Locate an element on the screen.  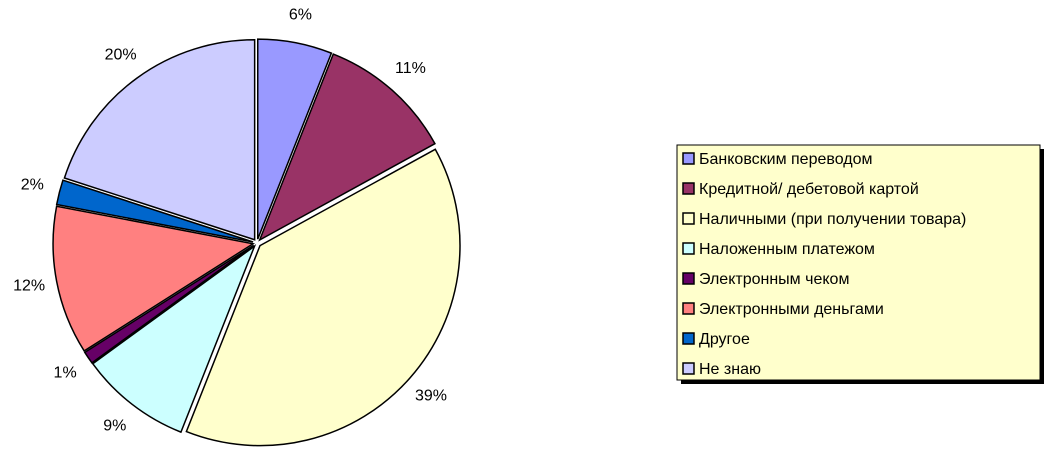
data-label: 6% is located at coordinates (300, 14).